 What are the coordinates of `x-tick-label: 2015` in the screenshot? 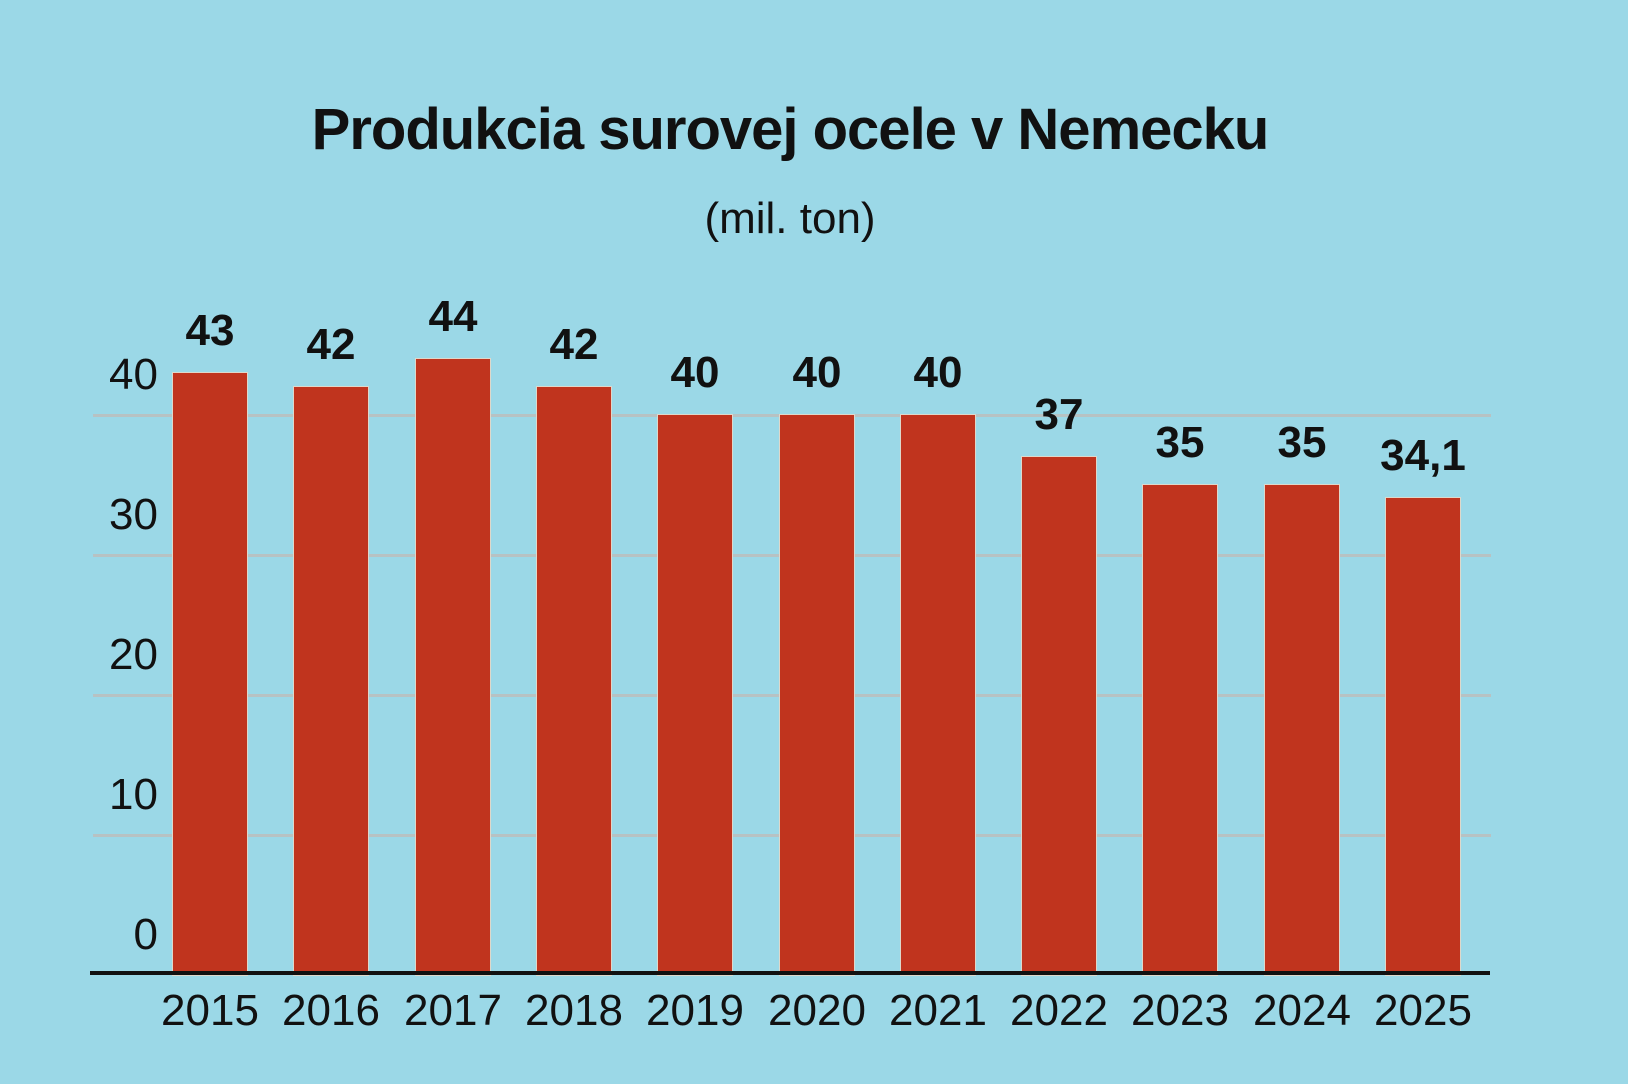 It's located at (210, 1010).